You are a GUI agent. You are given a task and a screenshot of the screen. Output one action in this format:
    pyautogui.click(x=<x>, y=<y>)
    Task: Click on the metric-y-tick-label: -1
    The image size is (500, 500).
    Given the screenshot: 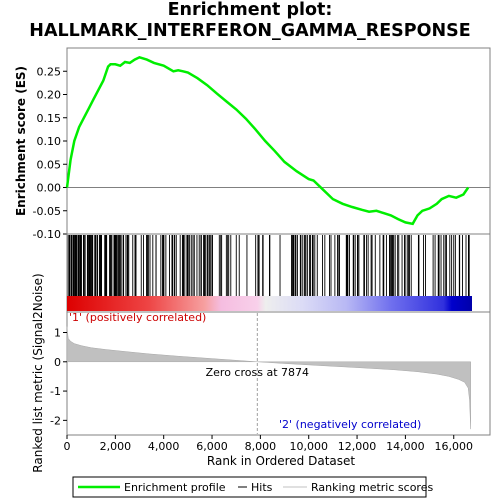 What is the action you would take?
    pyautogui.click(x=55, y=391)
    